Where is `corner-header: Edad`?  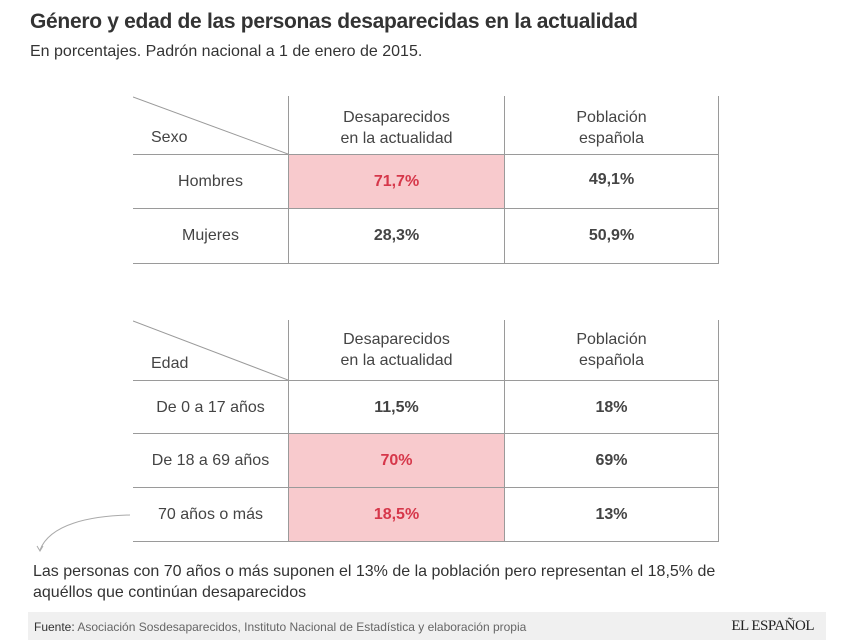
corner-header: Edad is located at coordinates (170, 363).